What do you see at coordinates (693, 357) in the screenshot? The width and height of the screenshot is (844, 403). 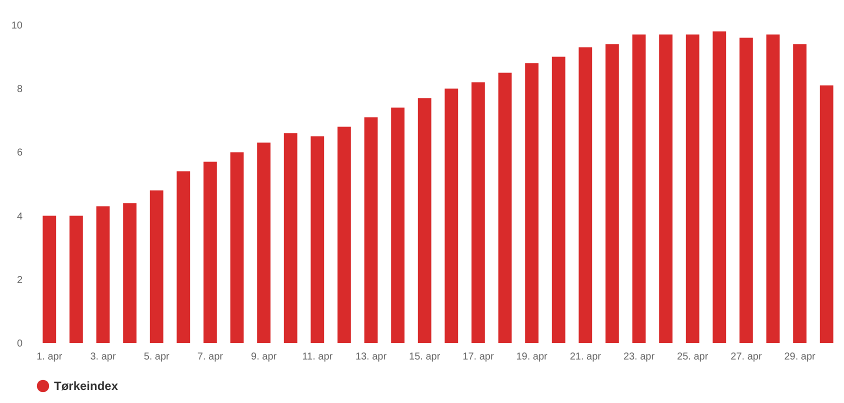 I see `x-tick-label: 25. apr` at bounding box center [693, 357].